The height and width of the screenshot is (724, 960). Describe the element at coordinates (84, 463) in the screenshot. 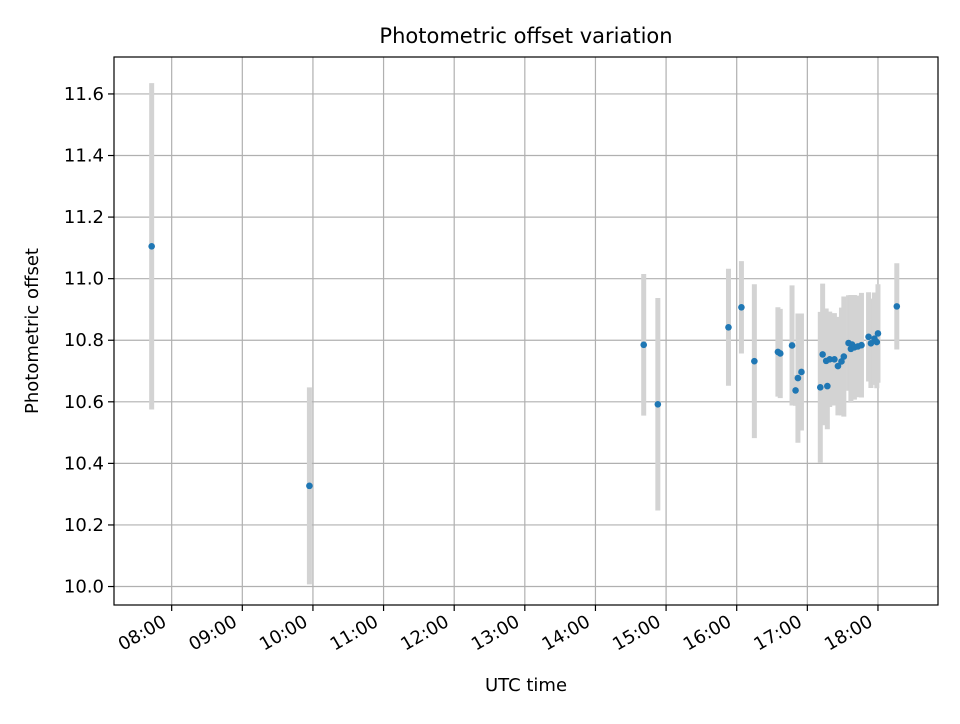

I see `y-tick-label: 10.4` at that location.